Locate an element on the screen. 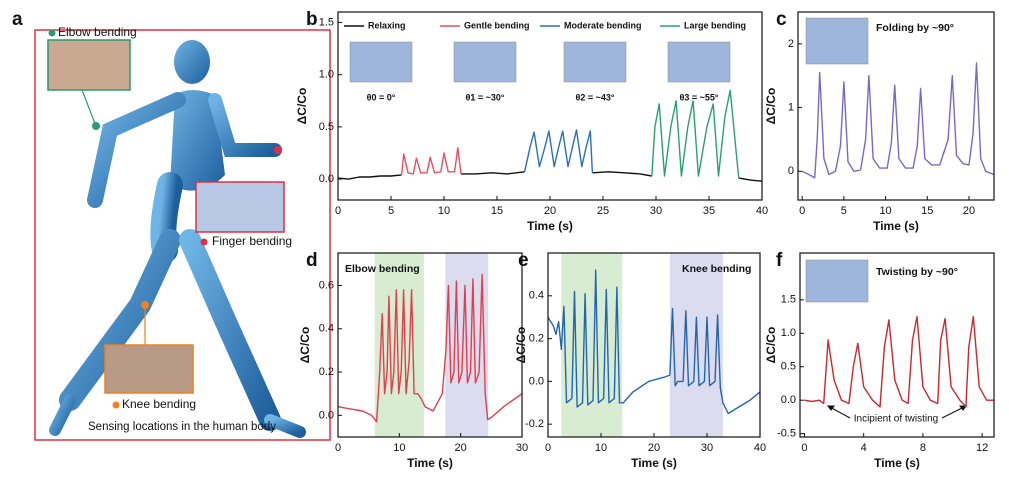  body-label: Knee bending is located at coordinates (159, 404).